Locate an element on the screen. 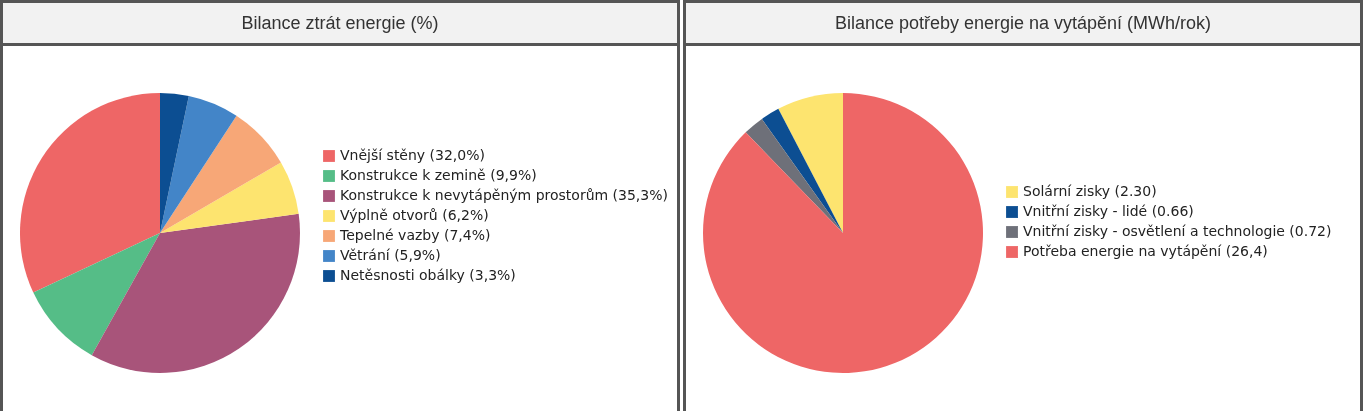 This screenshot has width=1367, height=411. legend-label: Tepelné vazby (7,4%) is located at coordinates (415, 235).